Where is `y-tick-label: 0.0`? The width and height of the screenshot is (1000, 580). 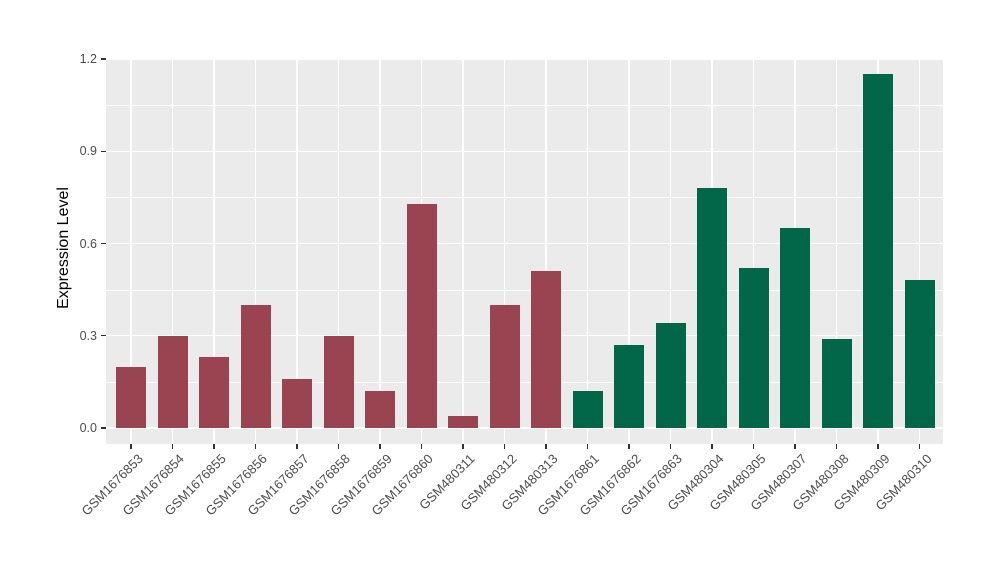 y-tick-label: 0.0 is located at coordinates (88, 428).